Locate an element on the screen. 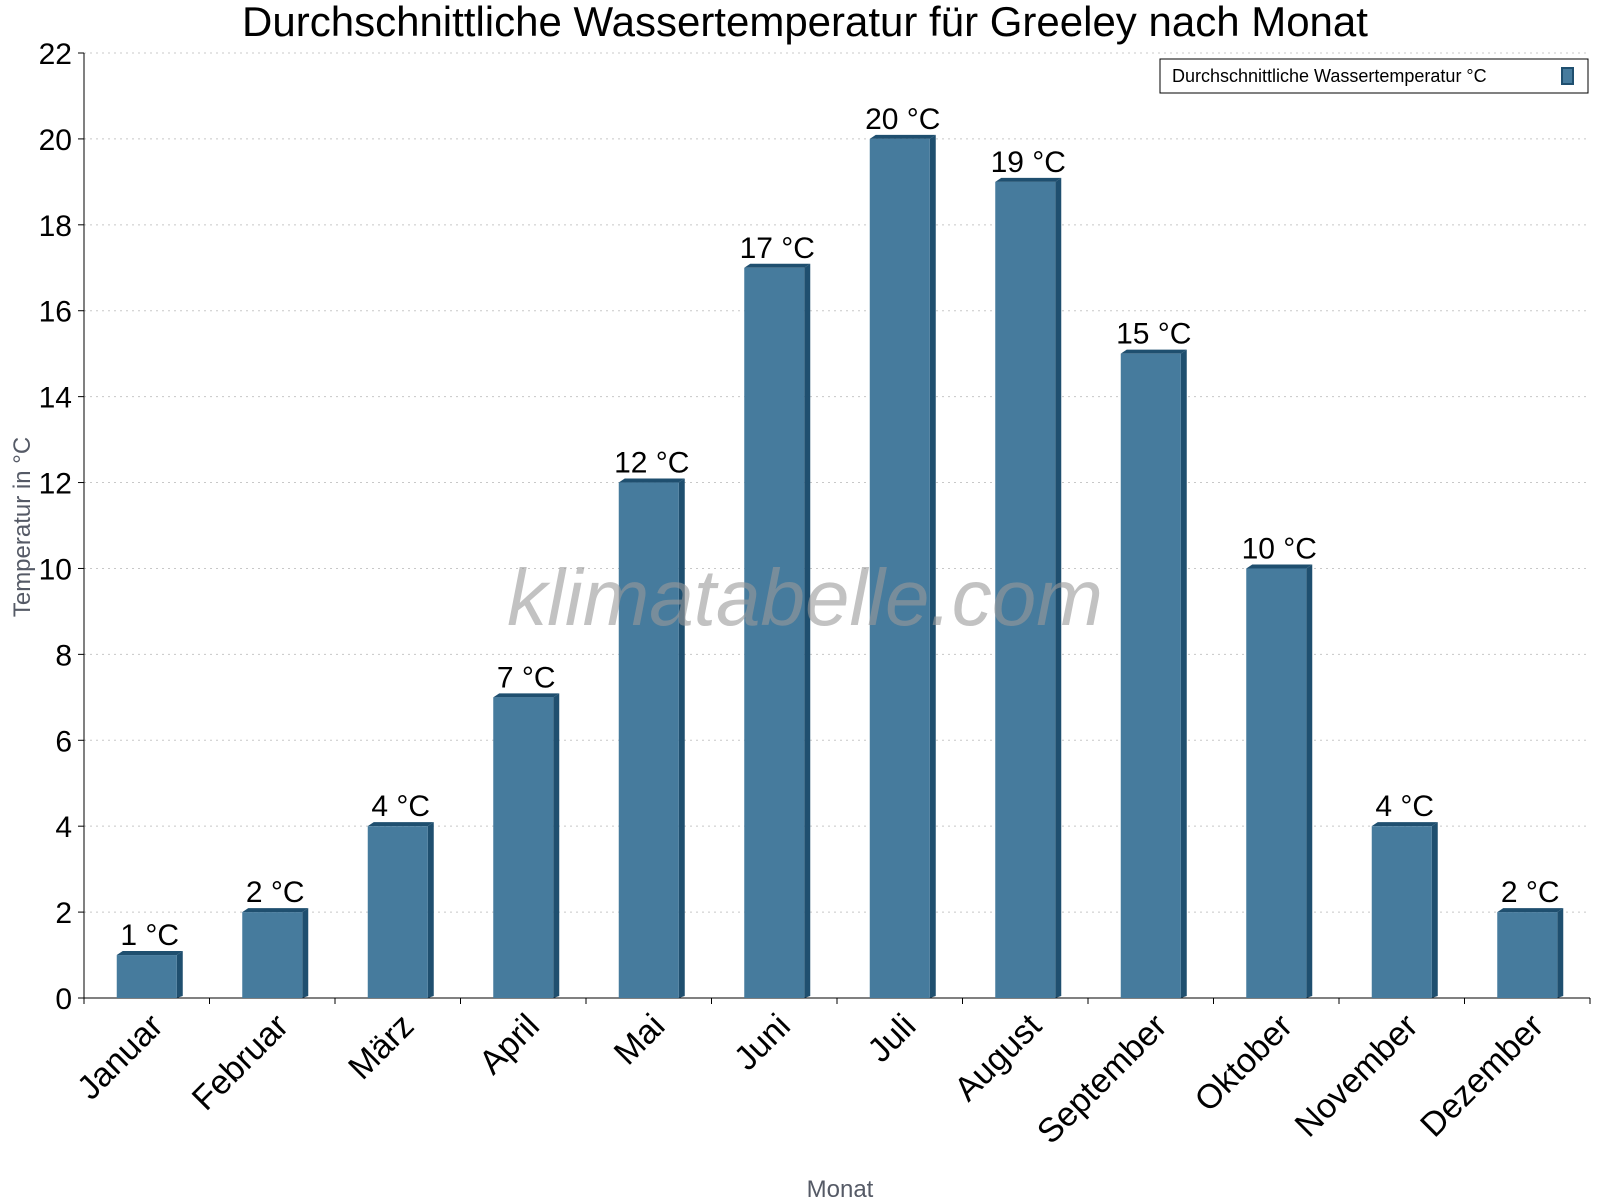  x-tick-label: Juli is located at coordinates (891, 1038).